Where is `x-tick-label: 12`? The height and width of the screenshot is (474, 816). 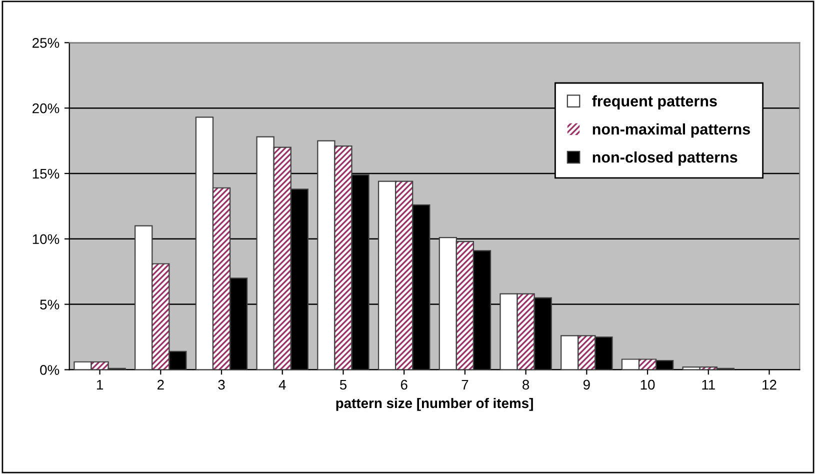 x-tick-label: 12 is located at coordinates (769, 385).